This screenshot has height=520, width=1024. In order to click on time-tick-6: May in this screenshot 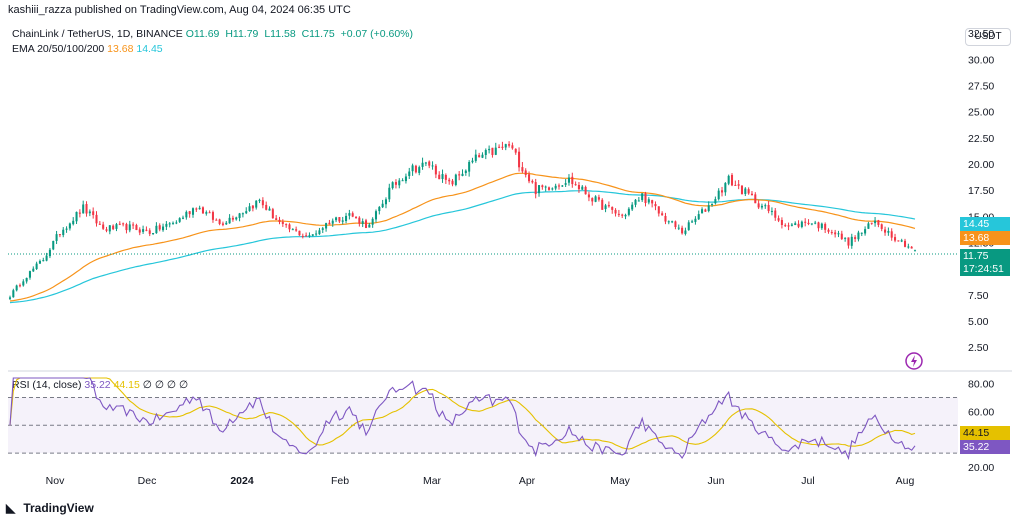, I will do `click(620, 481)`.